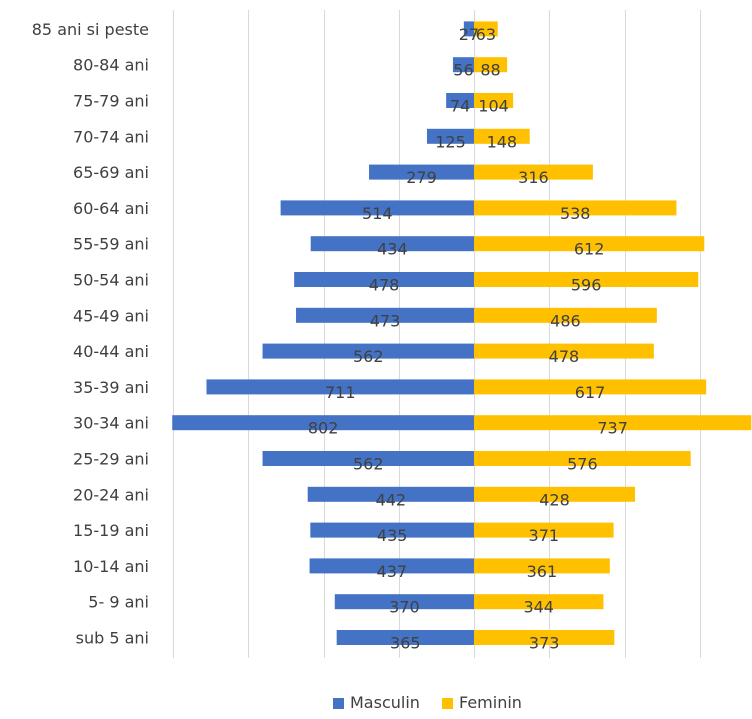 This screenshot has width=752, height=719. What do you see at coordinates (340, 392) in the screenshot?
I see `data-label-masculin: 711` at bounding box center [340, 392].